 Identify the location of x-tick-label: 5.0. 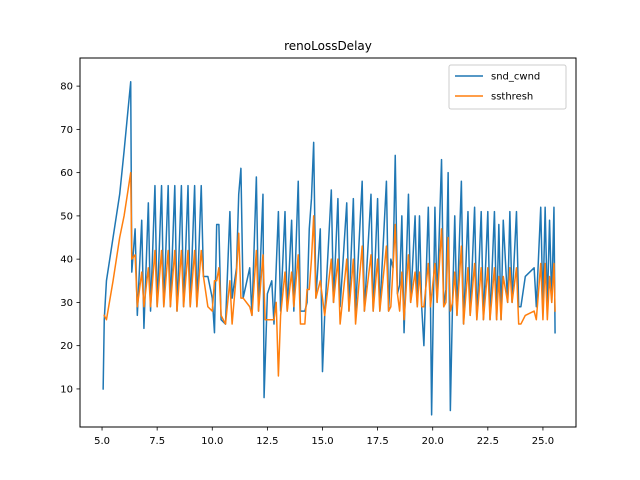
(102, 441).